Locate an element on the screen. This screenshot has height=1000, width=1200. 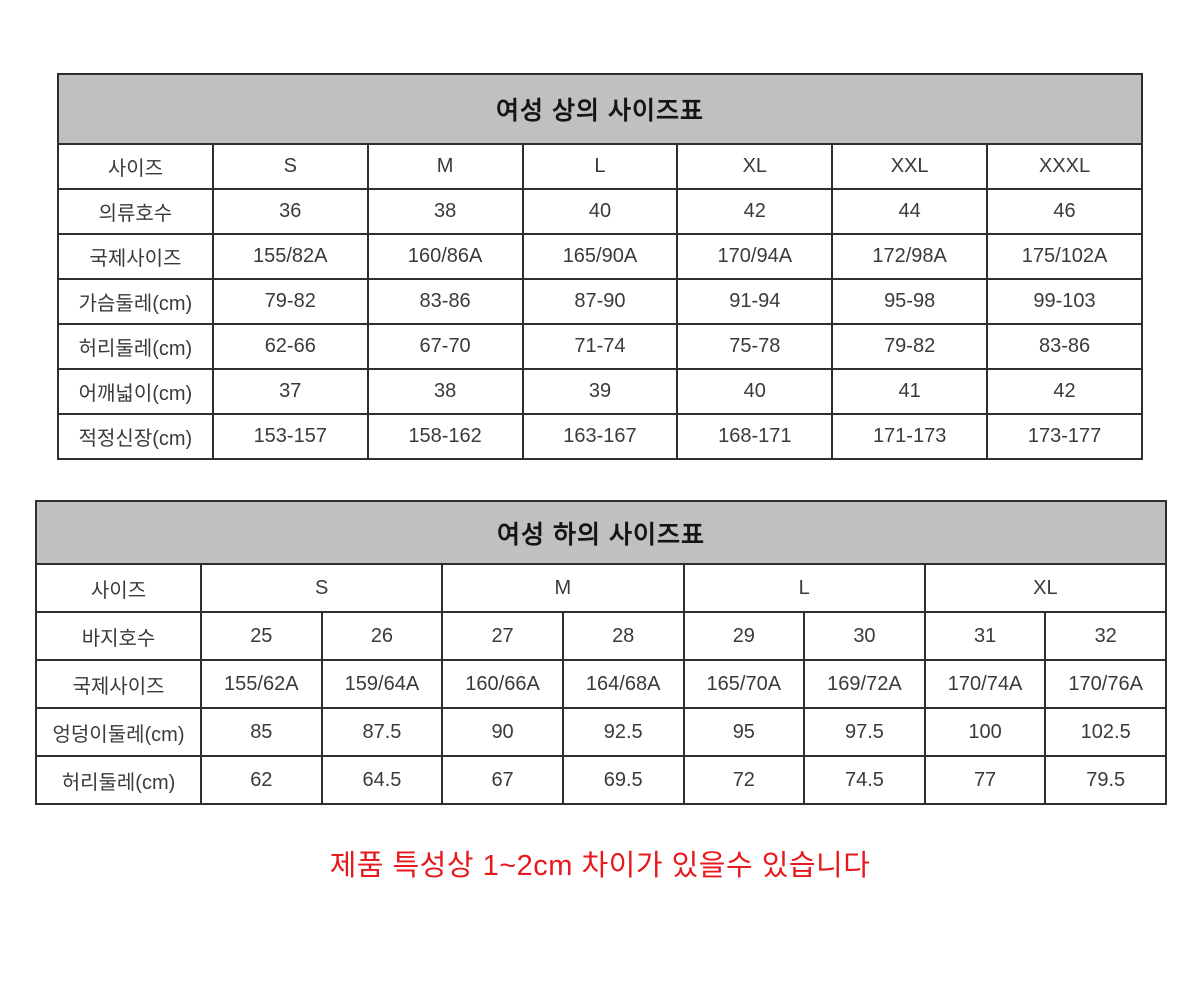
value-cell: 170/74A is located at coordinates (985, 684).